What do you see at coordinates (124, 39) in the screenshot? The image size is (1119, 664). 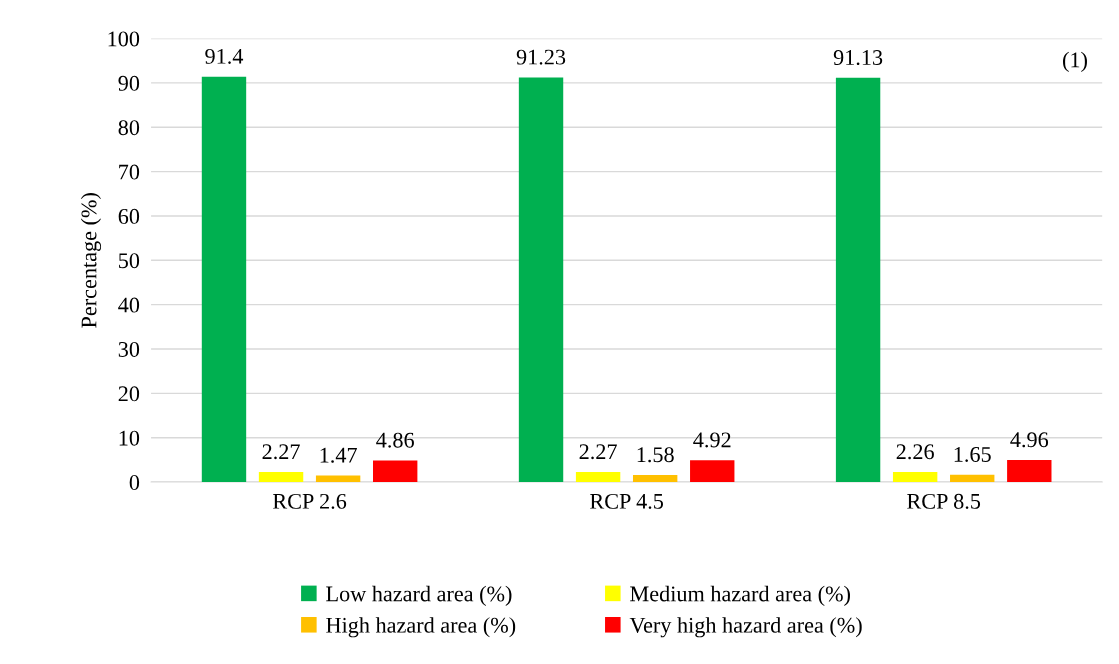 I see `y-tick-label: 100` at bounding box center [124, 39].